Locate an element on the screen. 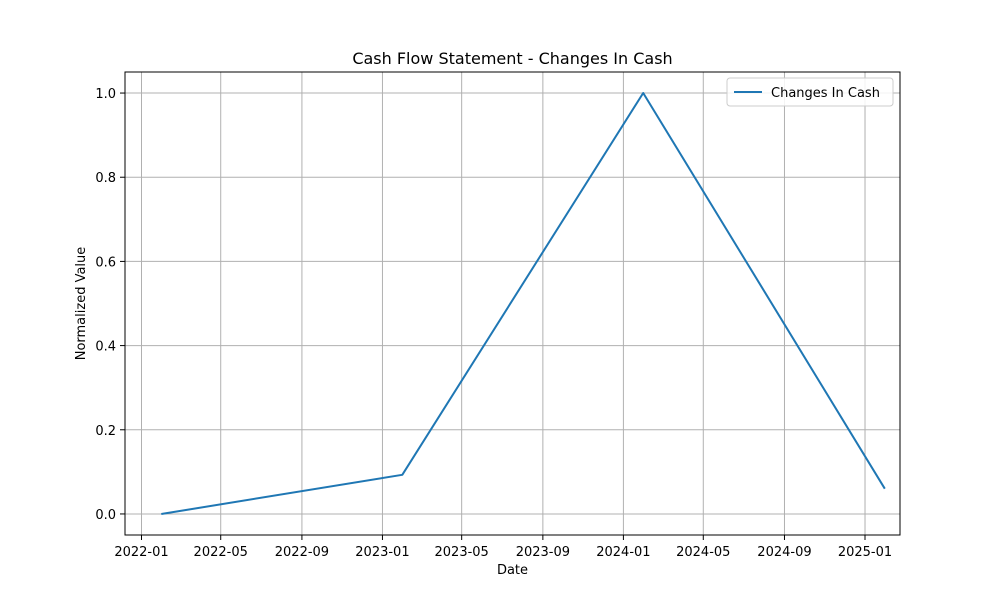 The width and height of the screenshot is (1000, 600). x-tick-label: 2022-05 is located at coordinates (221, 552).